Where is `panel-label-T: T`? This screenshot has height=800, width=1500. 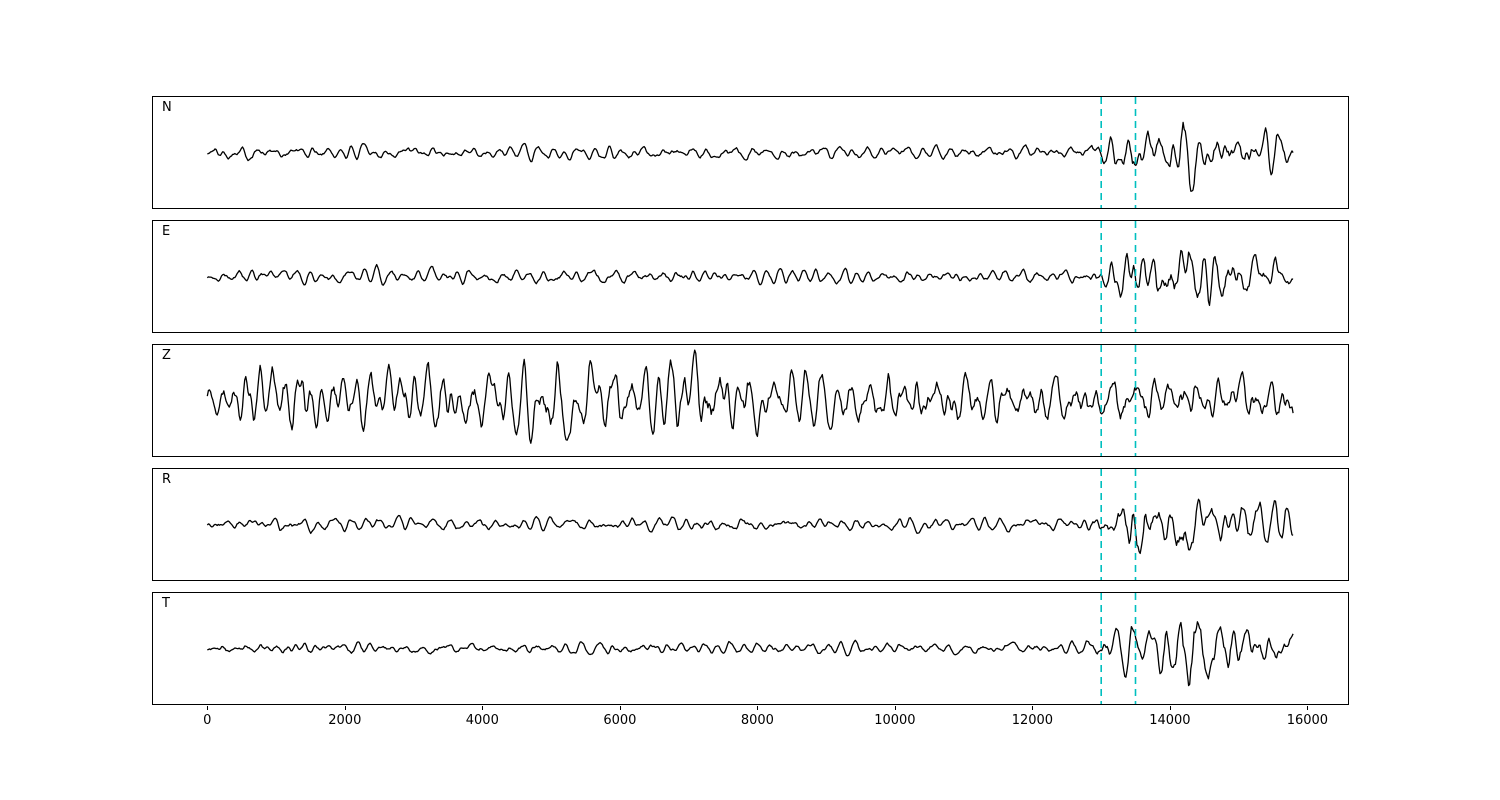 panel-label-T: T is located at coordinates (166, 603).